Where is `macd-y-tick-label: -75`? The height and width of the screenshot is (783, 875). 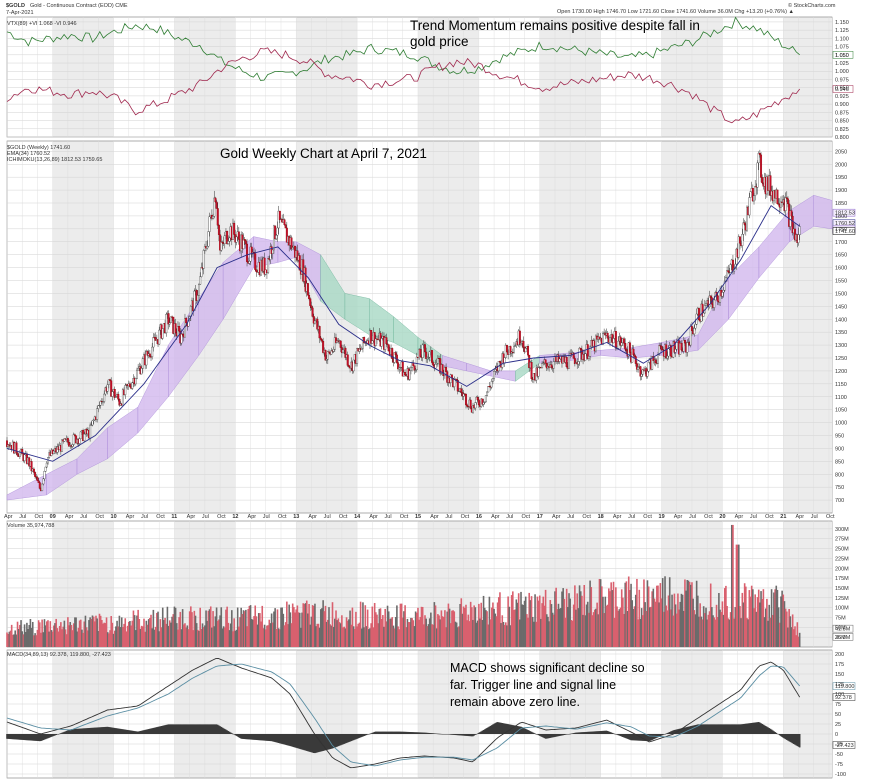 macd-y-tick-label: -75 is located at coordinates (839, 765).